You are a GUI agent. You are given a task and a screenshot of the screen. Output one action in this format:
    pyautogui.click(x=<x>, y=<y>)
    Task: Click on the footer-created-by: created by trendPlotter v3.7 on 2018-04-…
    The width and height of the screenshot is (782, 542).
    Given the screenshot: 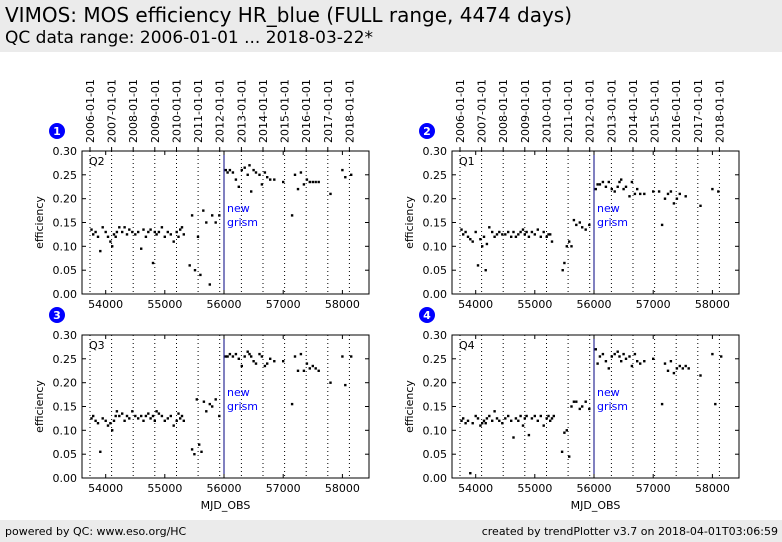 What is the action you would take?
    pyautogui.click(x=629, y=531)
    